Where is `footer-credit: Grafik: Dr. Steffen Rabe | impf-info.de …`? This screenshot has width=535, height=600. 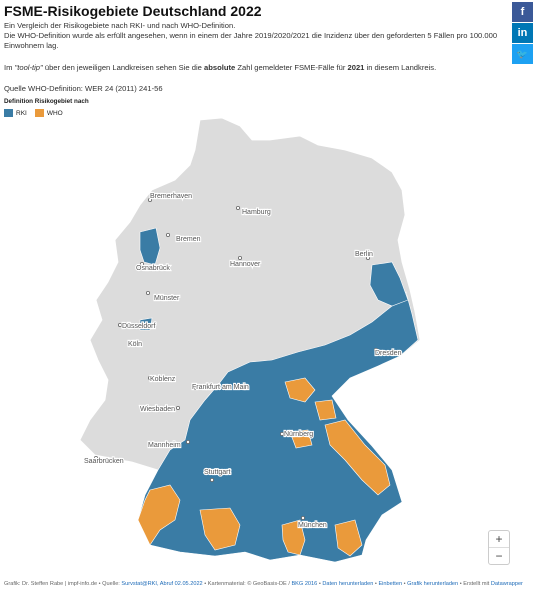
footer-credit: Grafik: Dr. Steffen Rabe | impf-info.de … is located at coordinates (63, 584).